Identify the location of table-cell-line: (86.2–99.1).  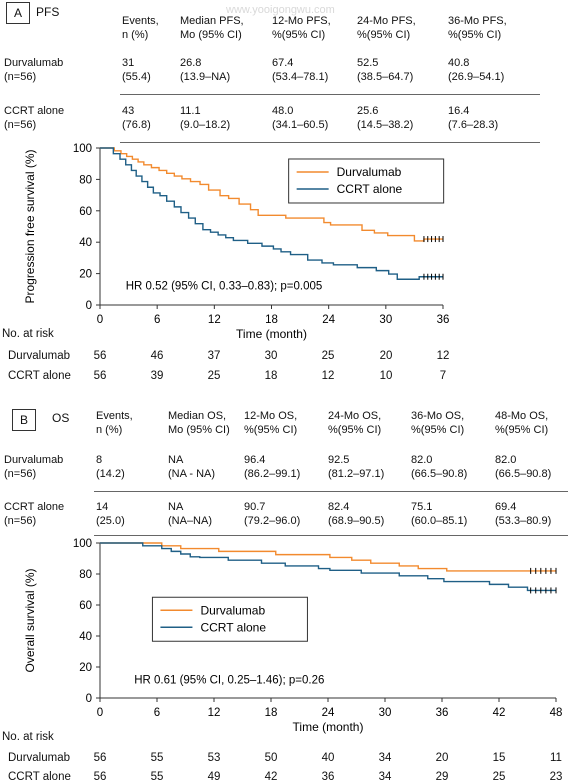
(272, 474).